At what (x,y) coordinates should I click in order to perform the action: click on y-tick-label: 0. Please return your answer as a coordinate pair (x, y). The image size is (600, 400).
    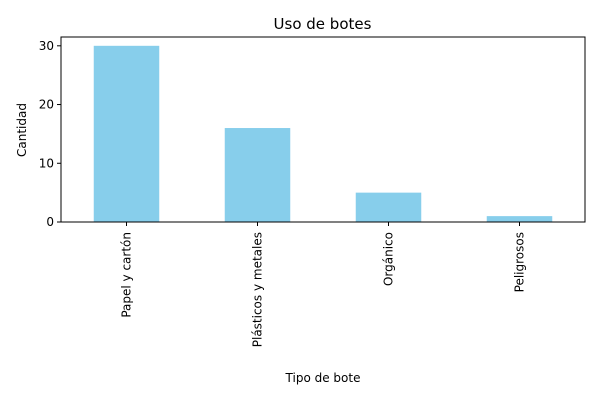
    Looking at the image, I should click on (50, 222).